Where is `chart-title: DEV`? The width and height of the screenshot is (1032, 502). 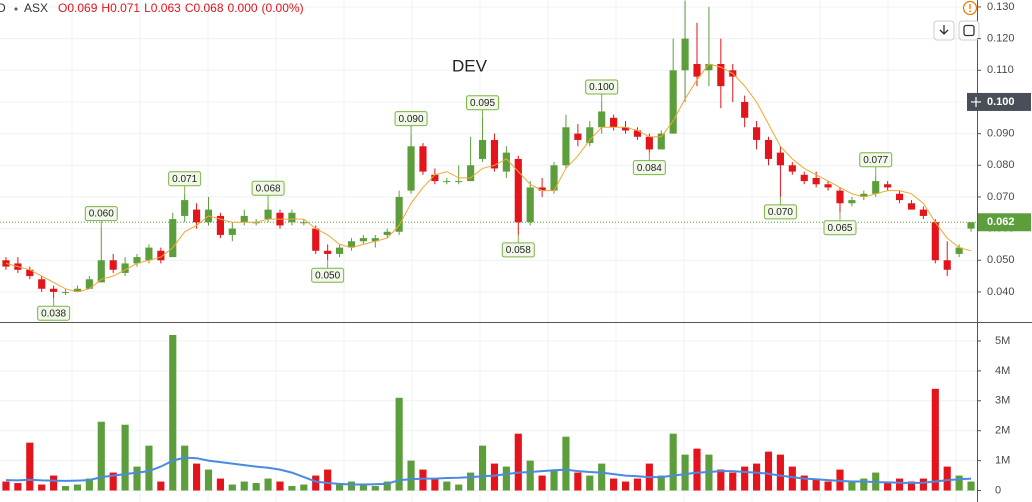
chart-title: DEV is located at coordinates (470, 65).